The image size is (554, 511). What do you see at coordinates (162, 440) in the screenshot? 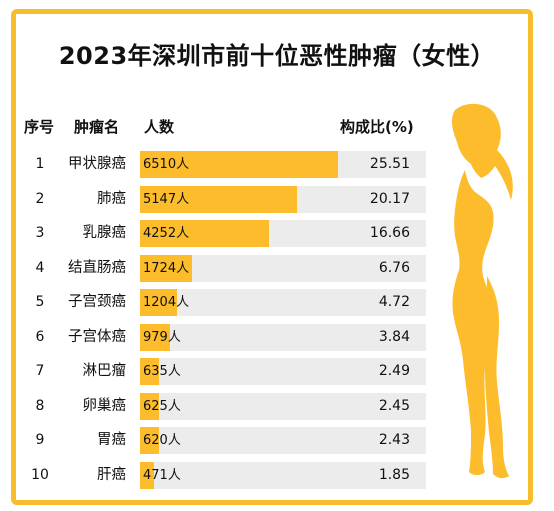
I see `count-label: 620人` at bounding box center [162, 440].